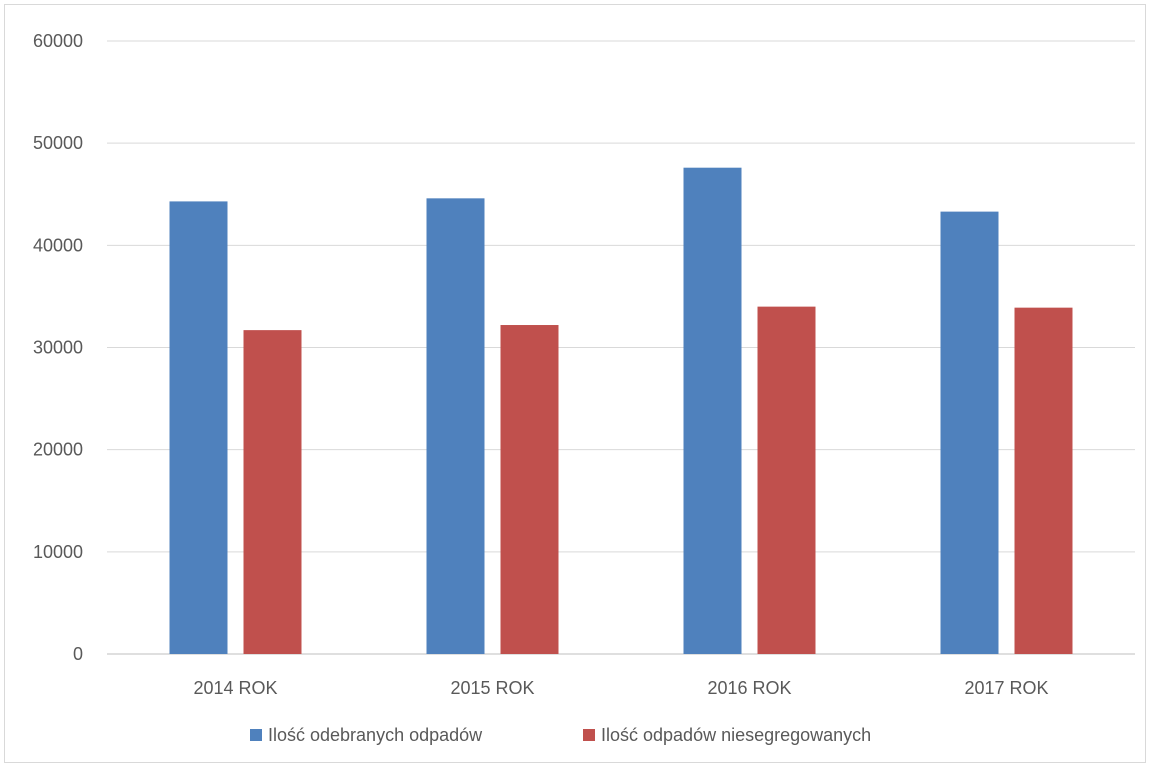 This screenshot has width=1152, height=769. I want to click on x-axis-ticks: 2014 ROK 2015 ROK 2016 ROK 2017 ROK, so click(620, 688).